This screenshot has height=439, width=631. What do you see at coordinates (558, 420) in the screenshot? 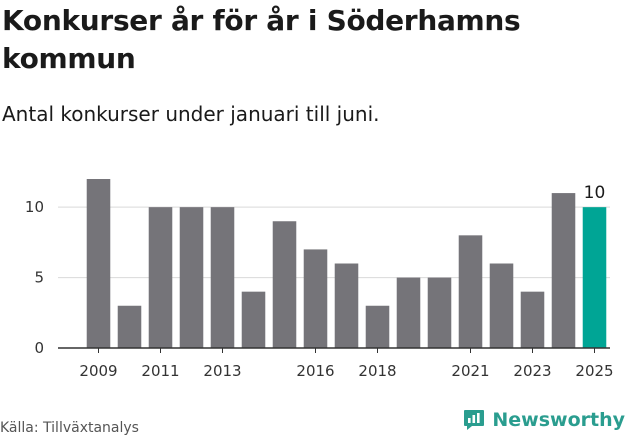
I see `brand-name: Newsworthy` at bounding box center [558, 420].